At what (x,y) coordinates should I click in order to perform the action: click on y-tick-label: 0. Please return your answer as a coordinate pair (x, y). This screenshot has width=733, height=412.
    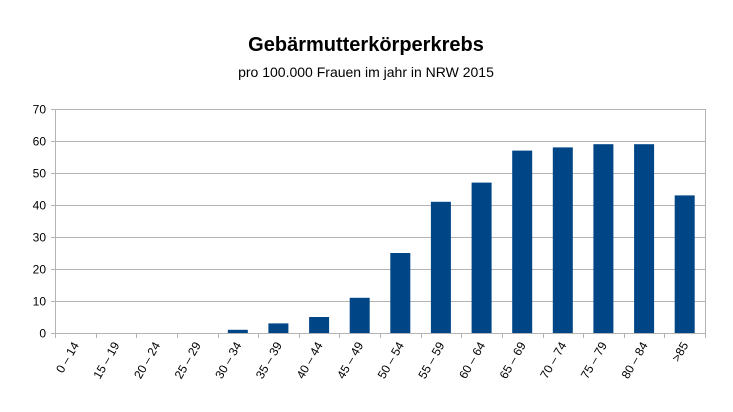
    Looking at the image, I should click on (42, 334).